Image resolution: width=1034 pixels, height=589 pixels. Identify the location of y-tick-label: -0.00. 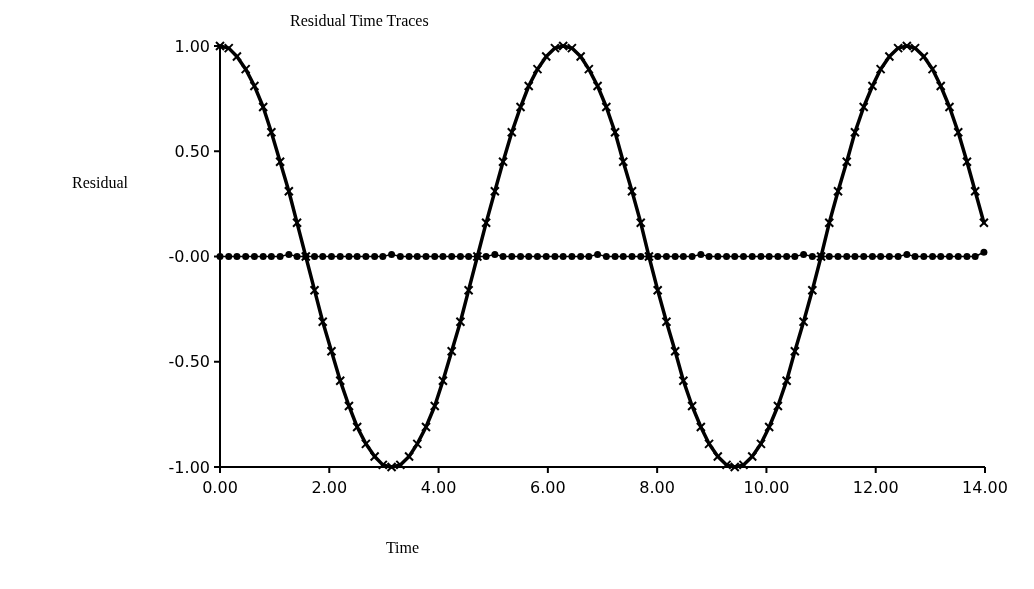
(189, 257).